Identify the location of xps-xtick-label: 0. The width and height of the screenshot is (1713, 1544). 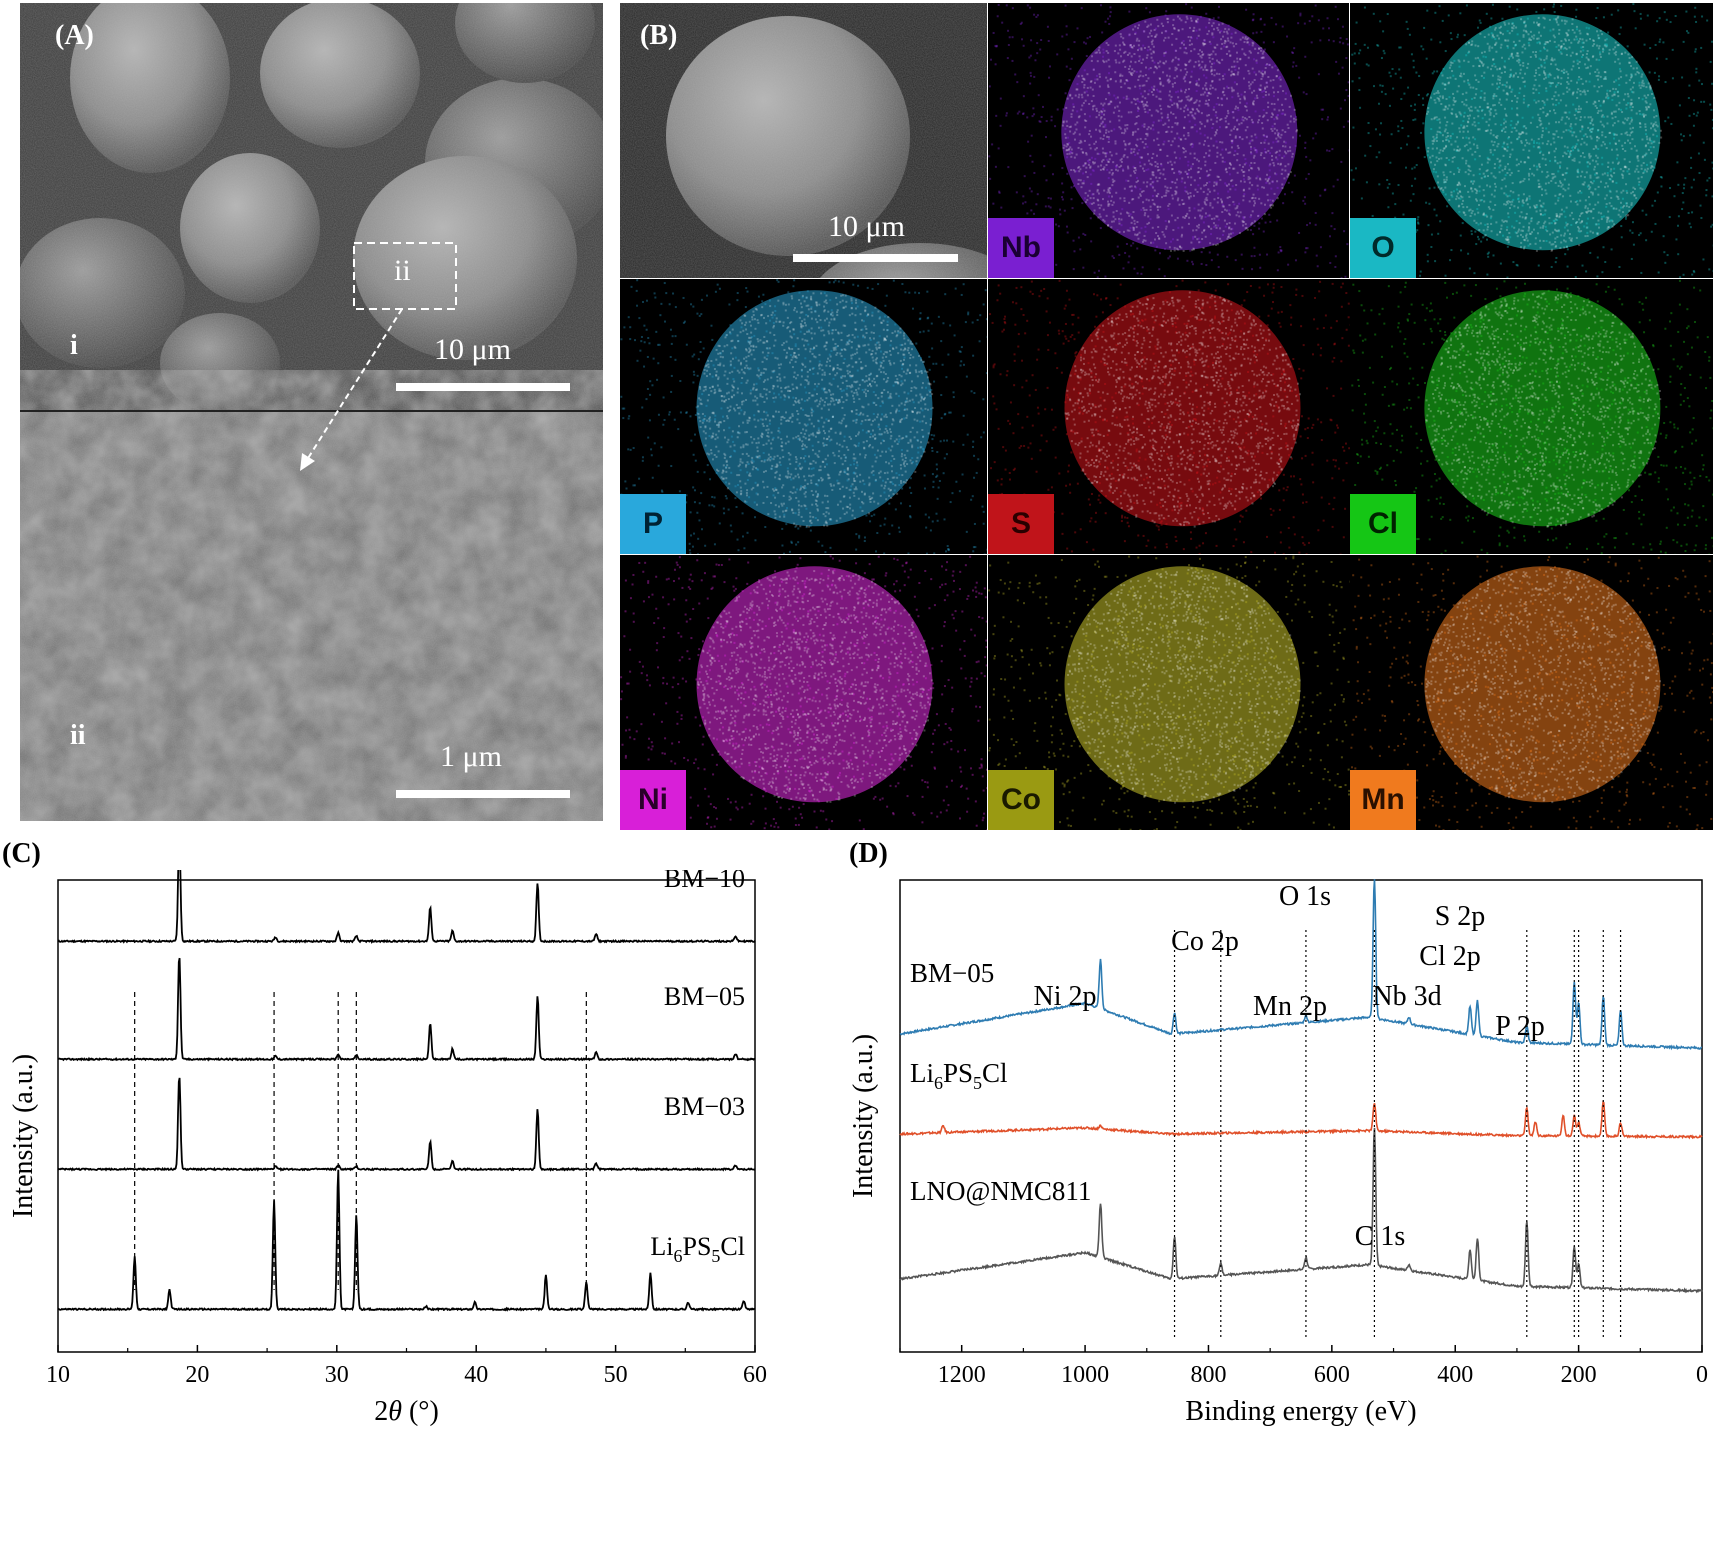
(1702, 1375).